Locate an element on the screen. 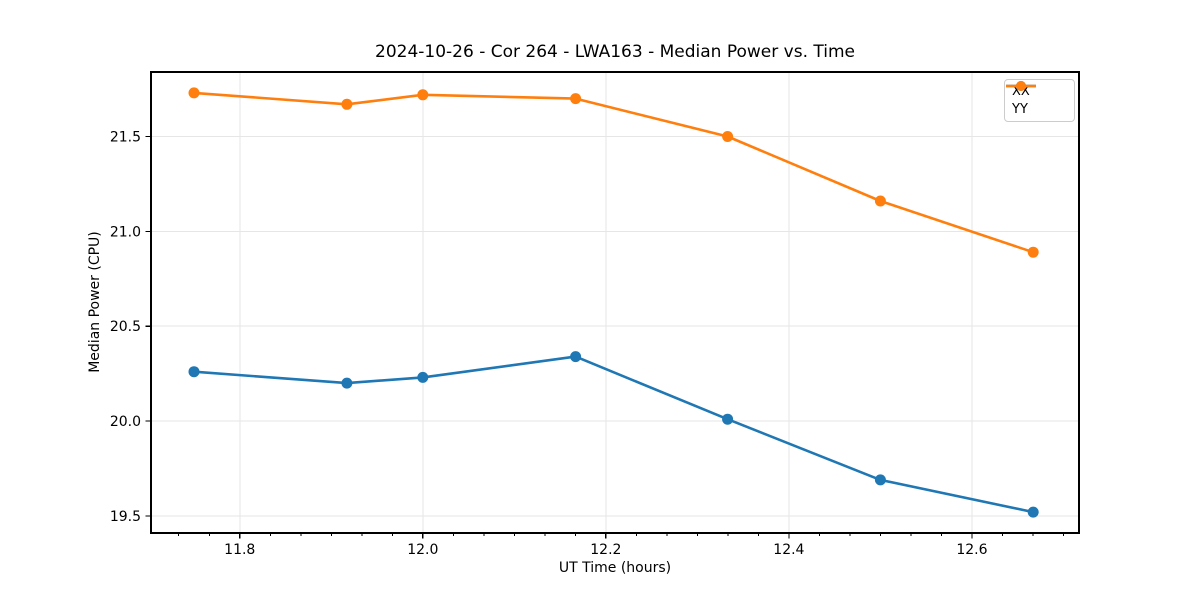  legend-line-marker-icon is located at coordinates (1021, 86).